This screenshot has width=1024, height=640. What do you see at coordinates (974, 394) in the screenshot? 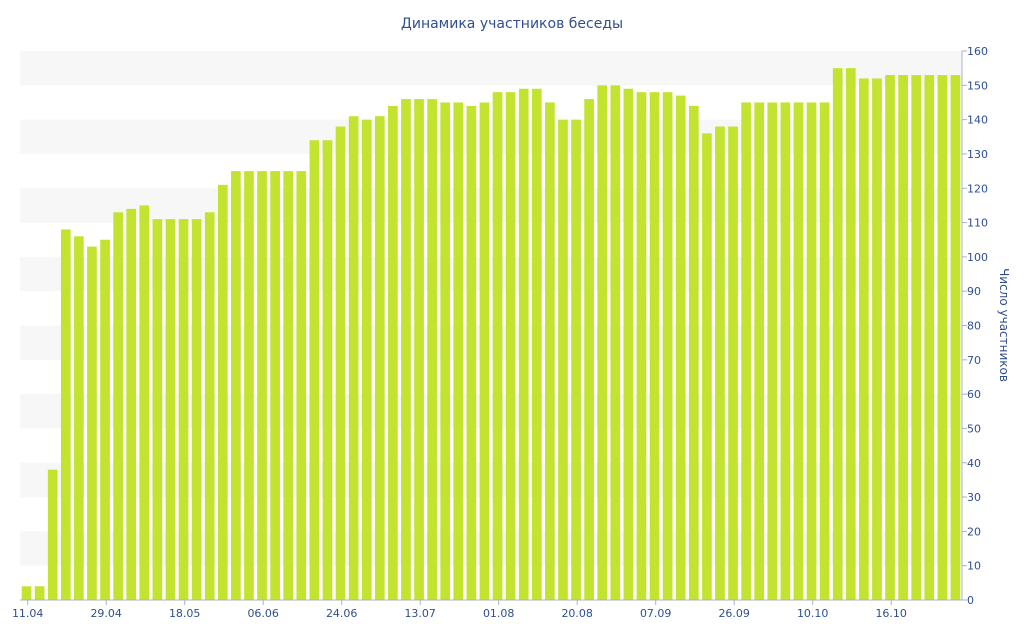
I see `y-tick-label: 60` at bounding box center [974, 394].